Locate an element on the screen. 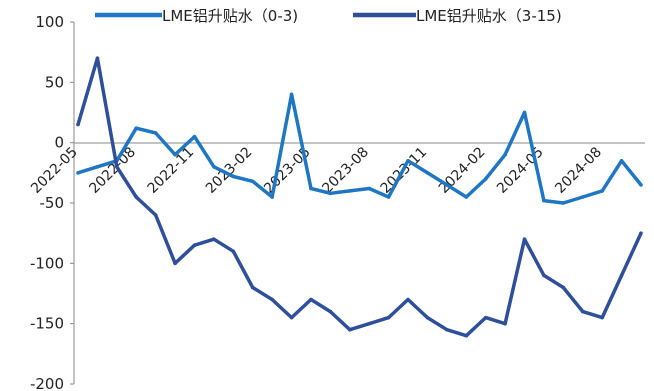 This screenshot has height=391, width=654. y-tick-label: -50 is located at coordinates (52, 203).